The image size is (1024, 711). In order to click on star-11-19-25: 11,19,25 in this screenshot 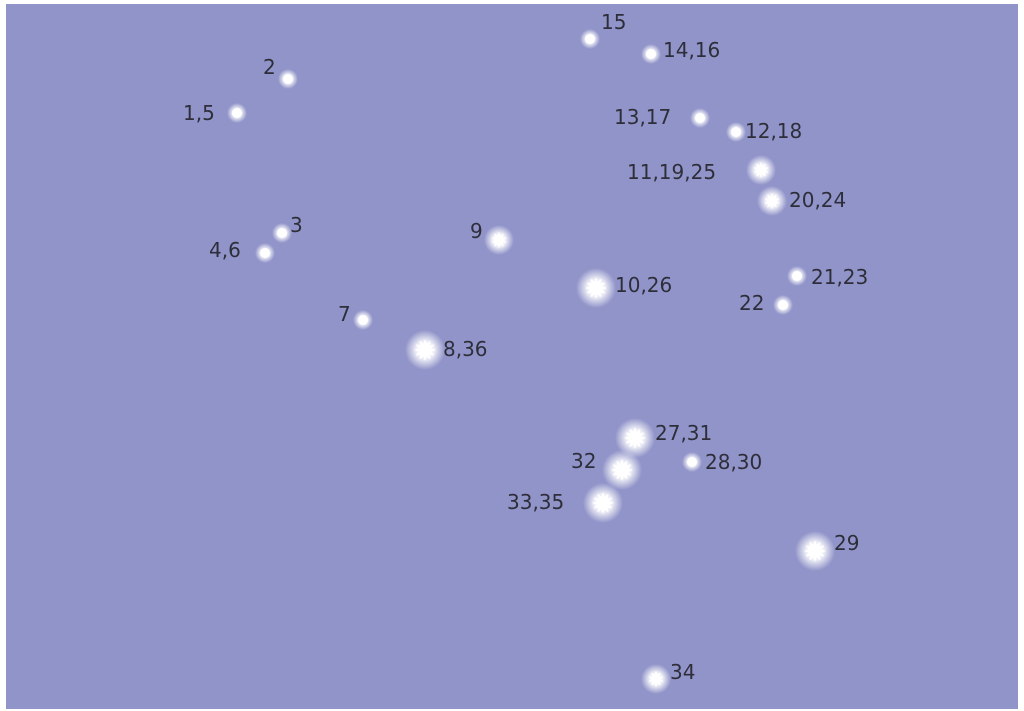, I will do `click(701, 170)`.